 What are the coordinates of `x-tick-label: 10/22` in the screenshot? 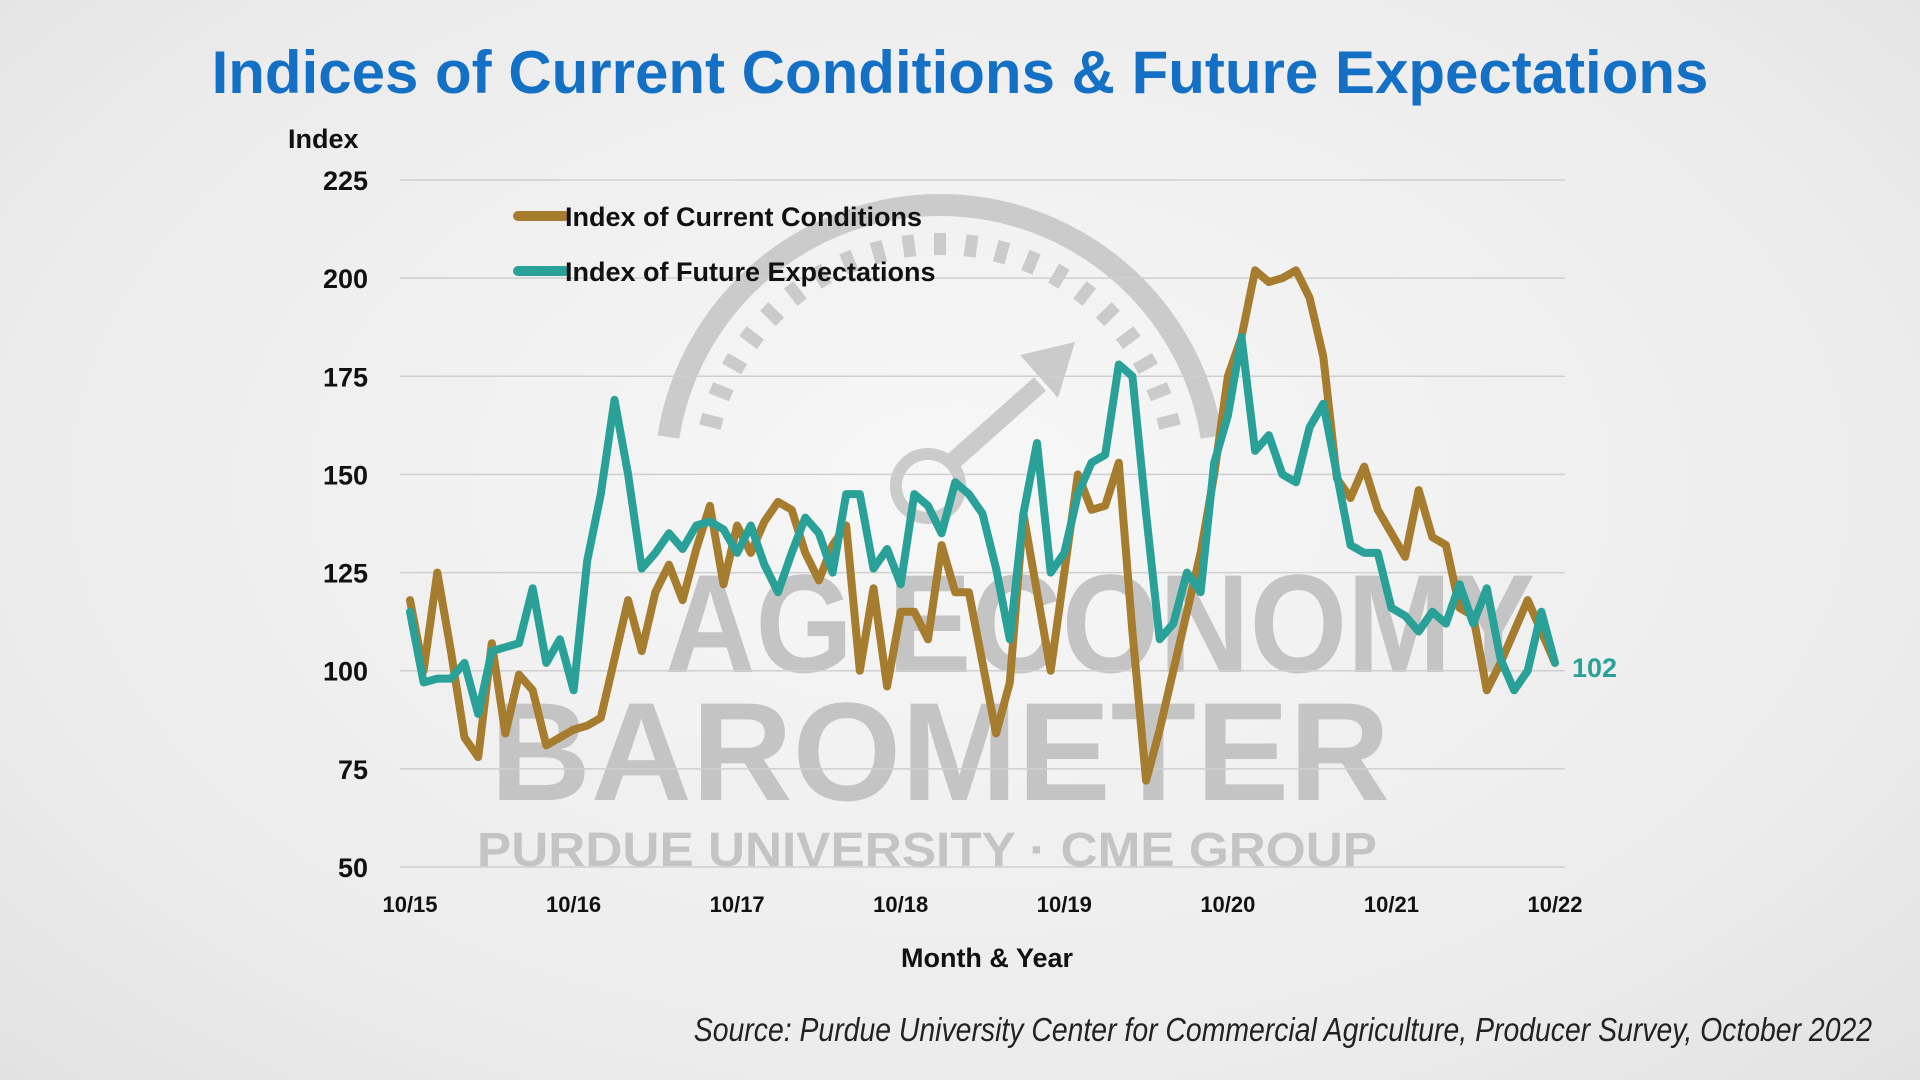 It's located at (1554, 904).